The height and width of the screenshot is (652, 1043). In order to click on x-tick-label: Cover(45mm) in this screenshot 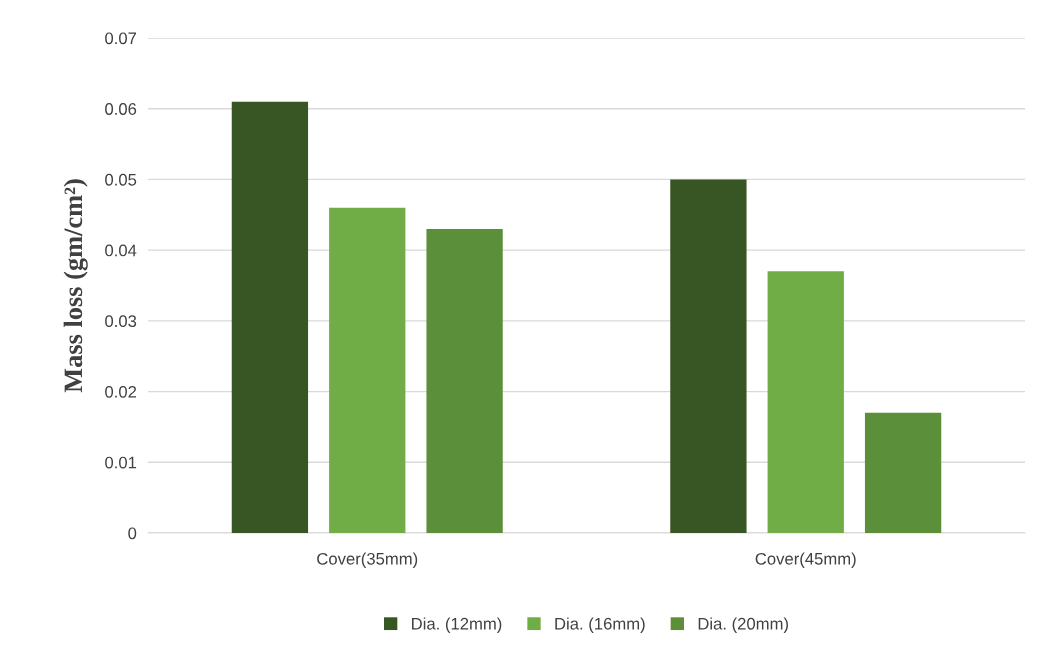, I will do `click(805, 560)`.